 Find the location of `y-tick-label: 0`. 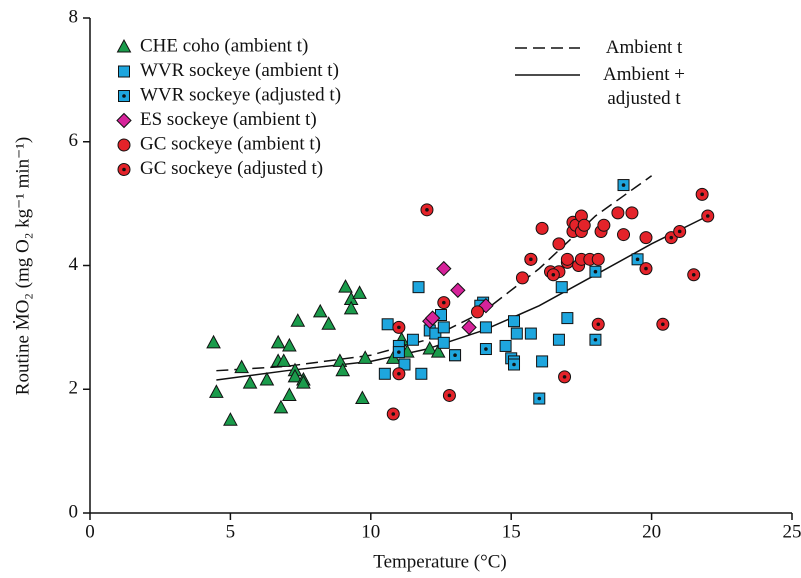

y-tick-label: 0 is located at coordinates (74, 511).